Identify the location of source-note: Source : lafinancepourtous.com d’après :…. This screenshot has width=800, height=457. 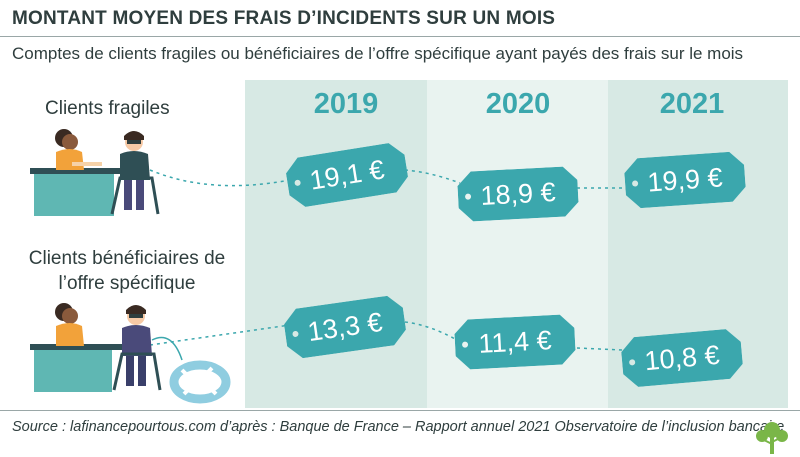
(398, 427).